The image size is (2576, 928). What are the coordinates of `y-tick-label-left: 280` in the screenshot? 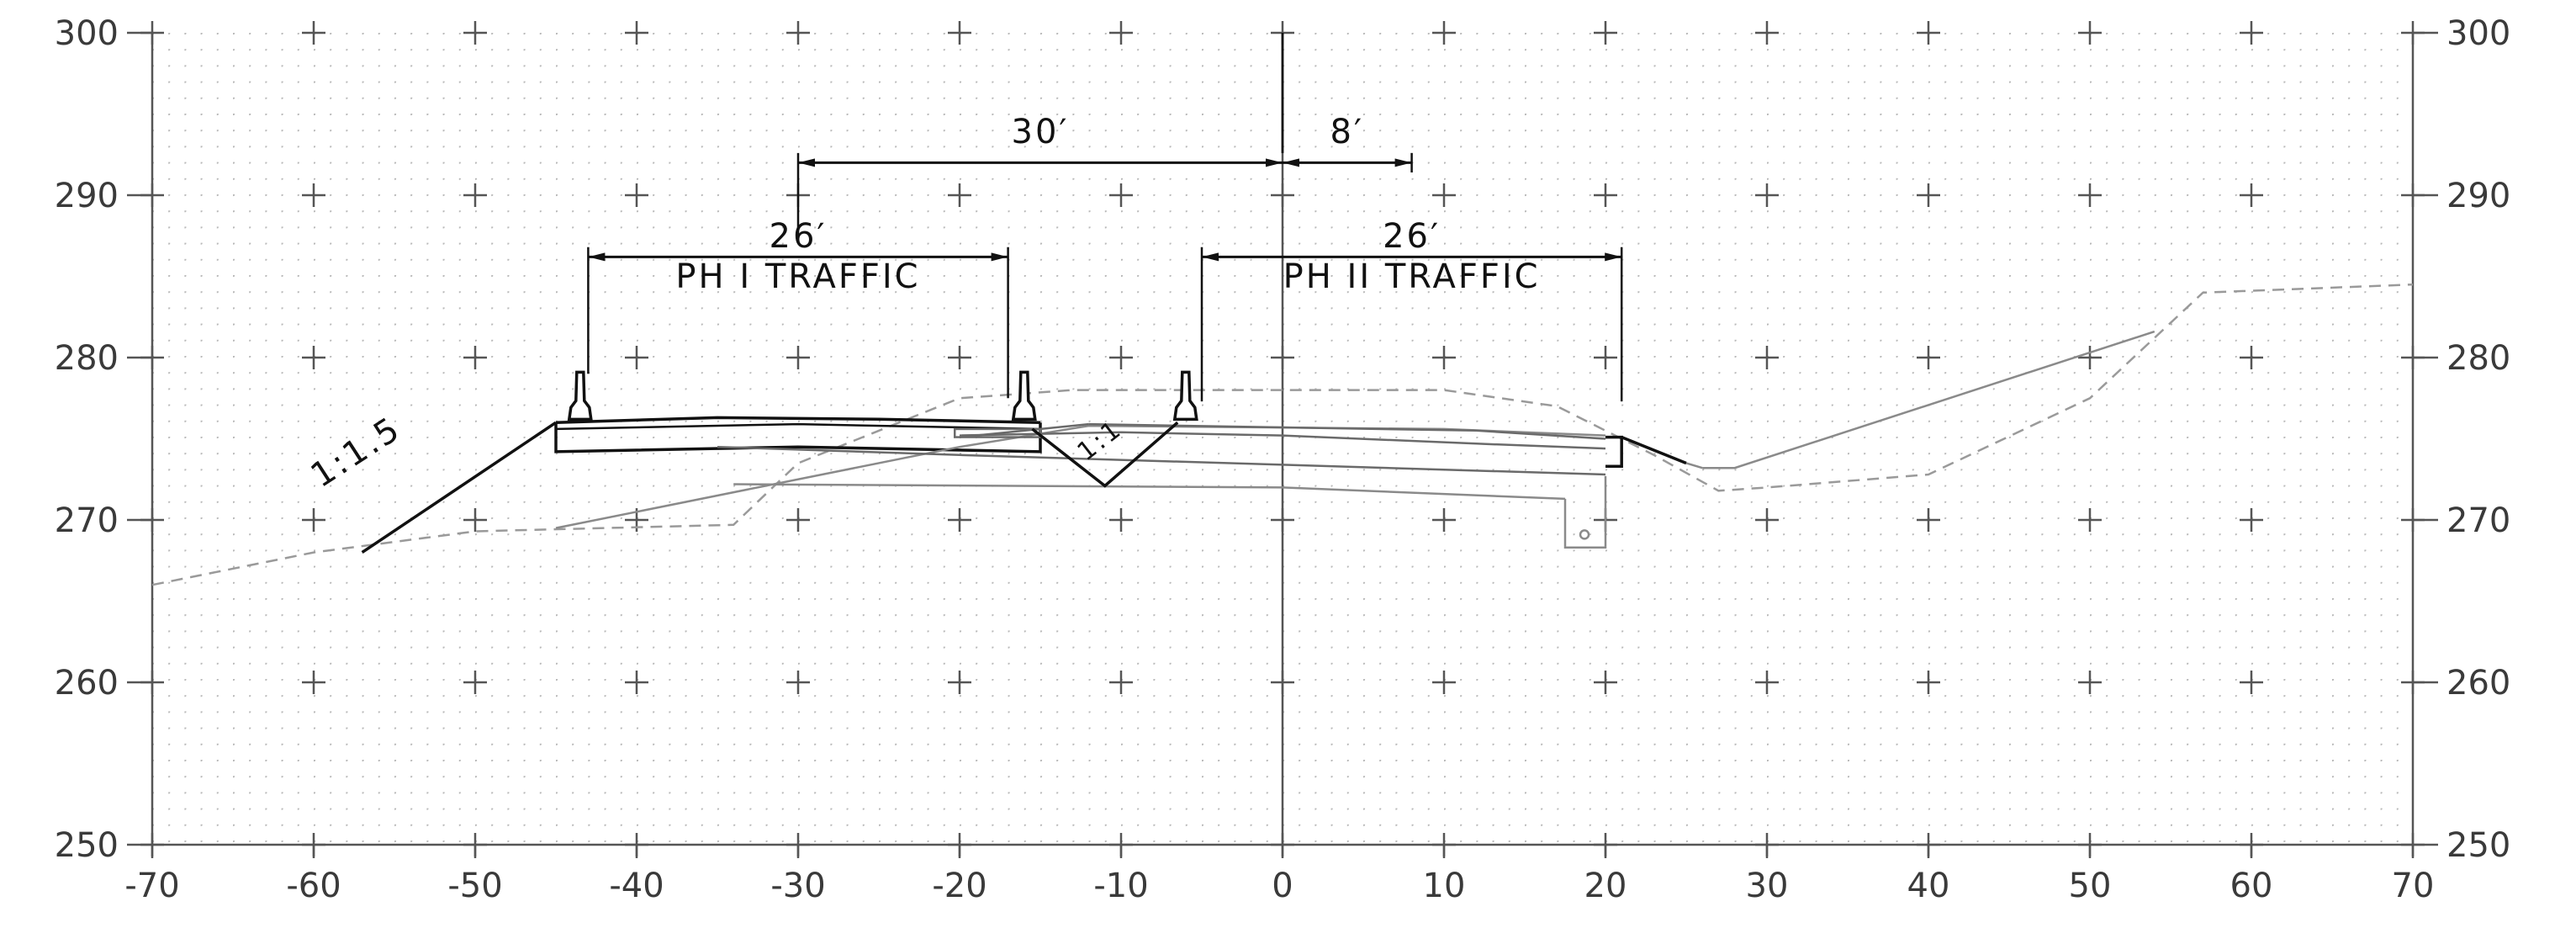 It's located at (87, 358).